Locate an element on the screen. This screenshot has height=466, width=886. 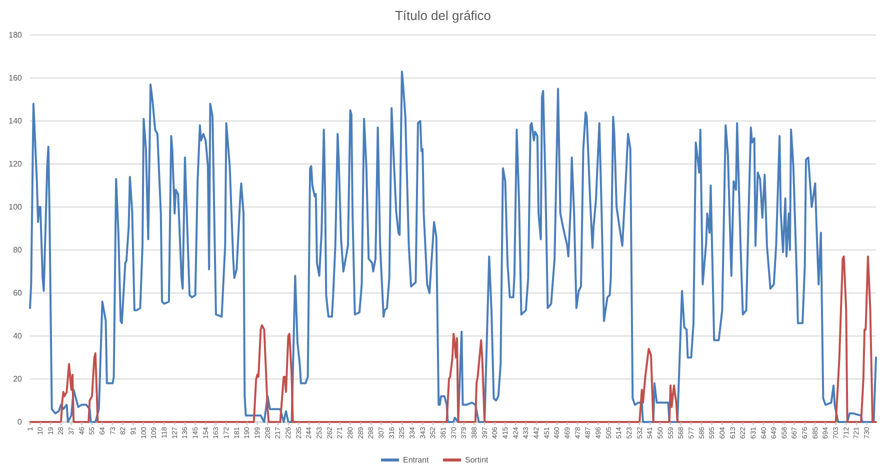
legend-label: Entrant is located at coordinates (416, 460).